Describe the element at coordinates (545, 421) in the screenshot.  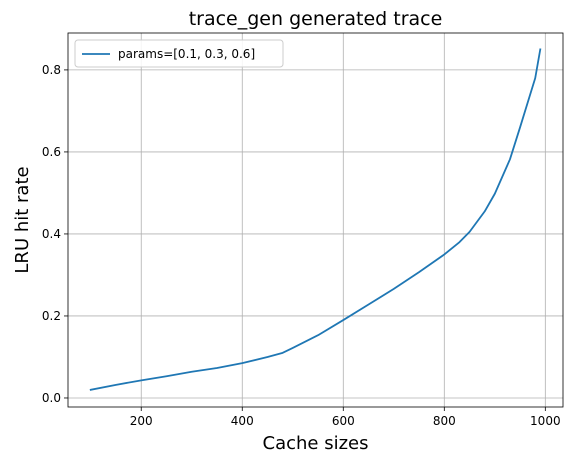
I see `x-tick-label: 1000` at that location.